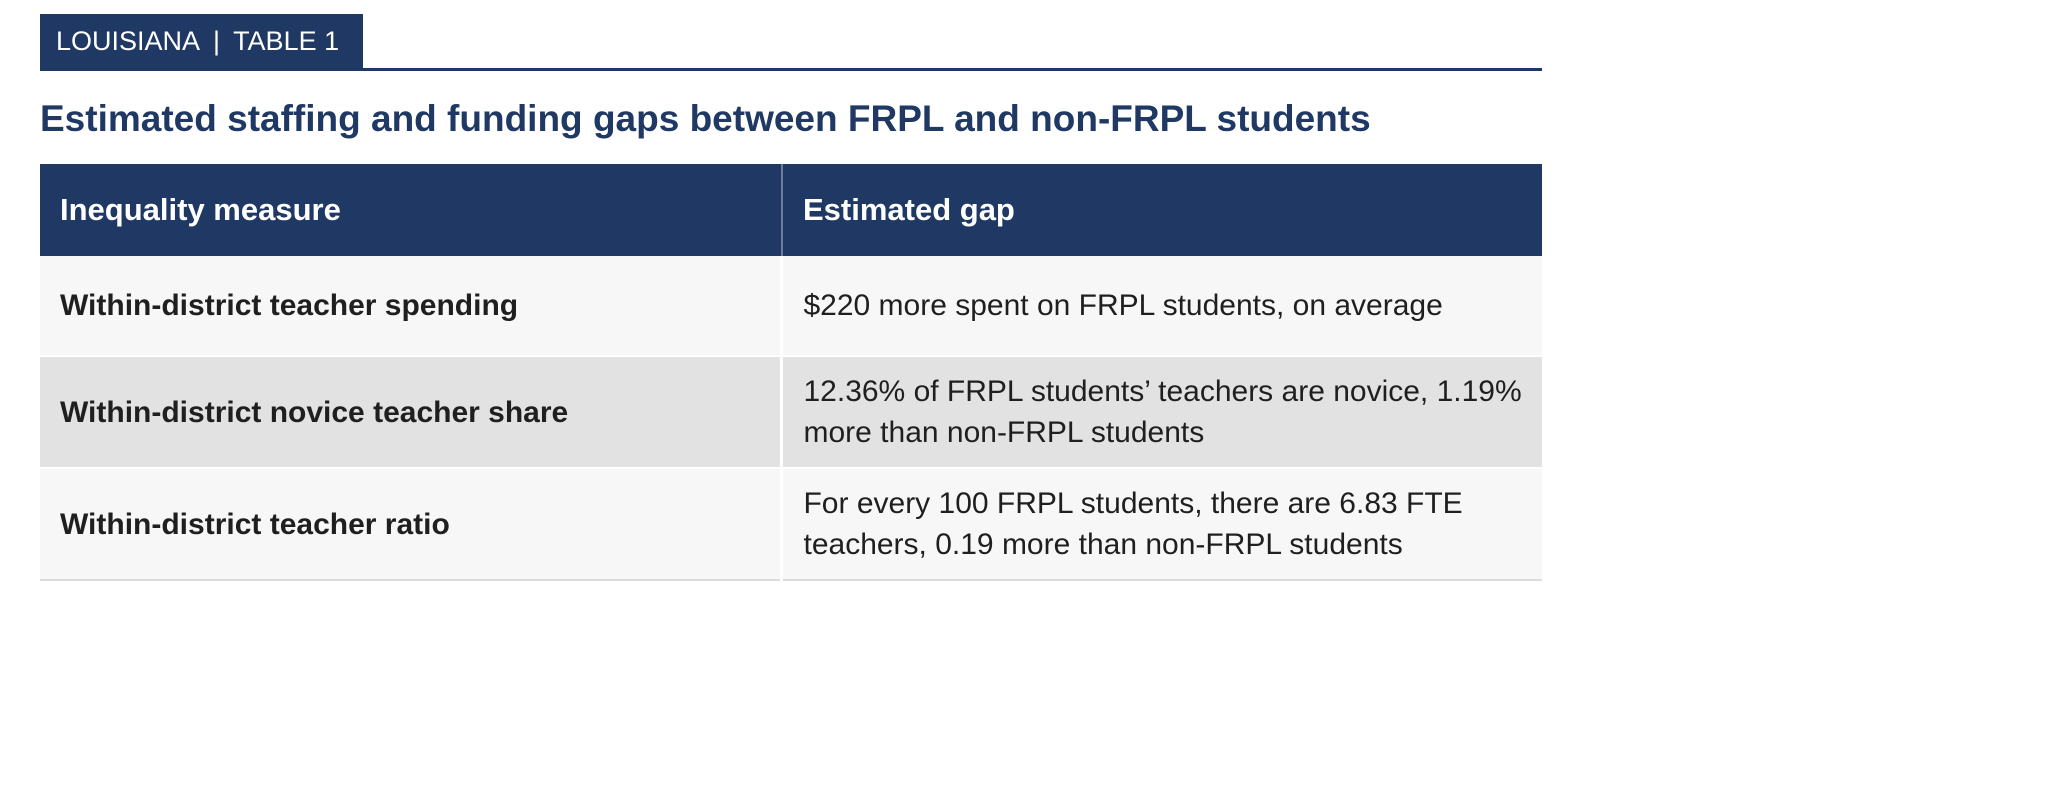 This screenshot has width=2066, height=788. I want to click on header-rule: LOUISIANA | TABLE 1, so click(791, 42).